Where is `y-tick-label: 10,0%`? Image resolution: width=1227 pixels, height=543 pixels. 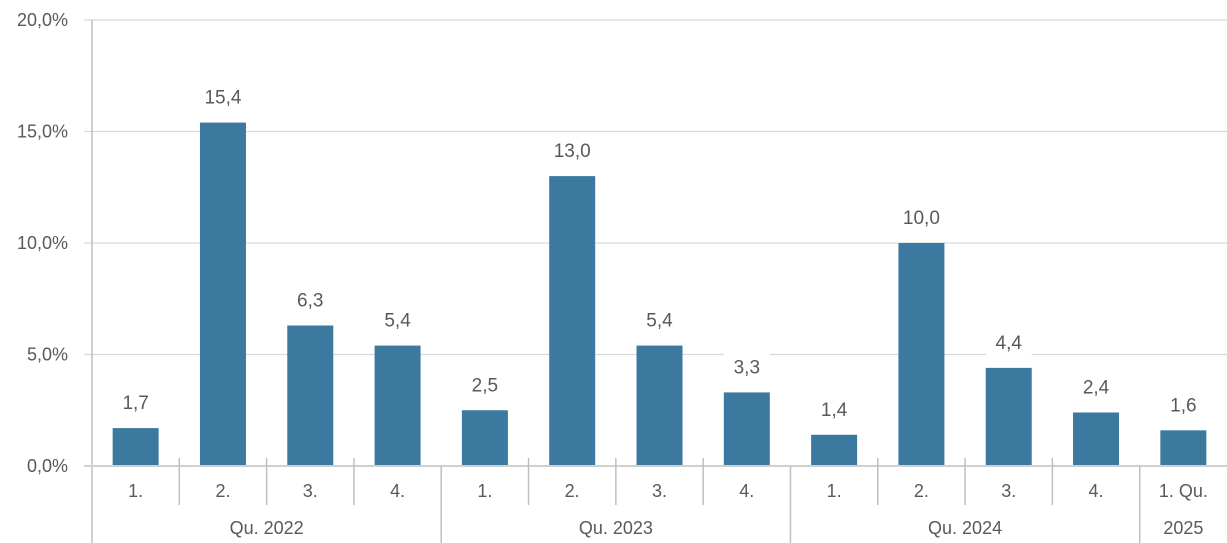
y-tick-label: 10,0% is located at coordinates (42, 243).